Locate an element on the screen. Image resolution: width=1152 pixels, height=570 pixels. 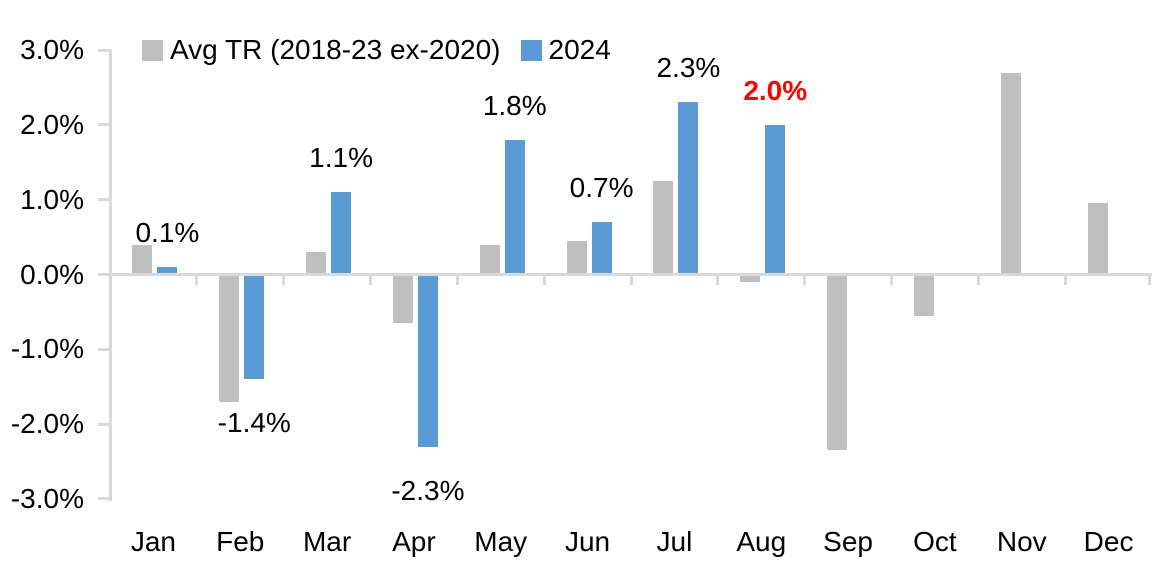
x-axis-label-may: May is located at coordinates (501, 541).